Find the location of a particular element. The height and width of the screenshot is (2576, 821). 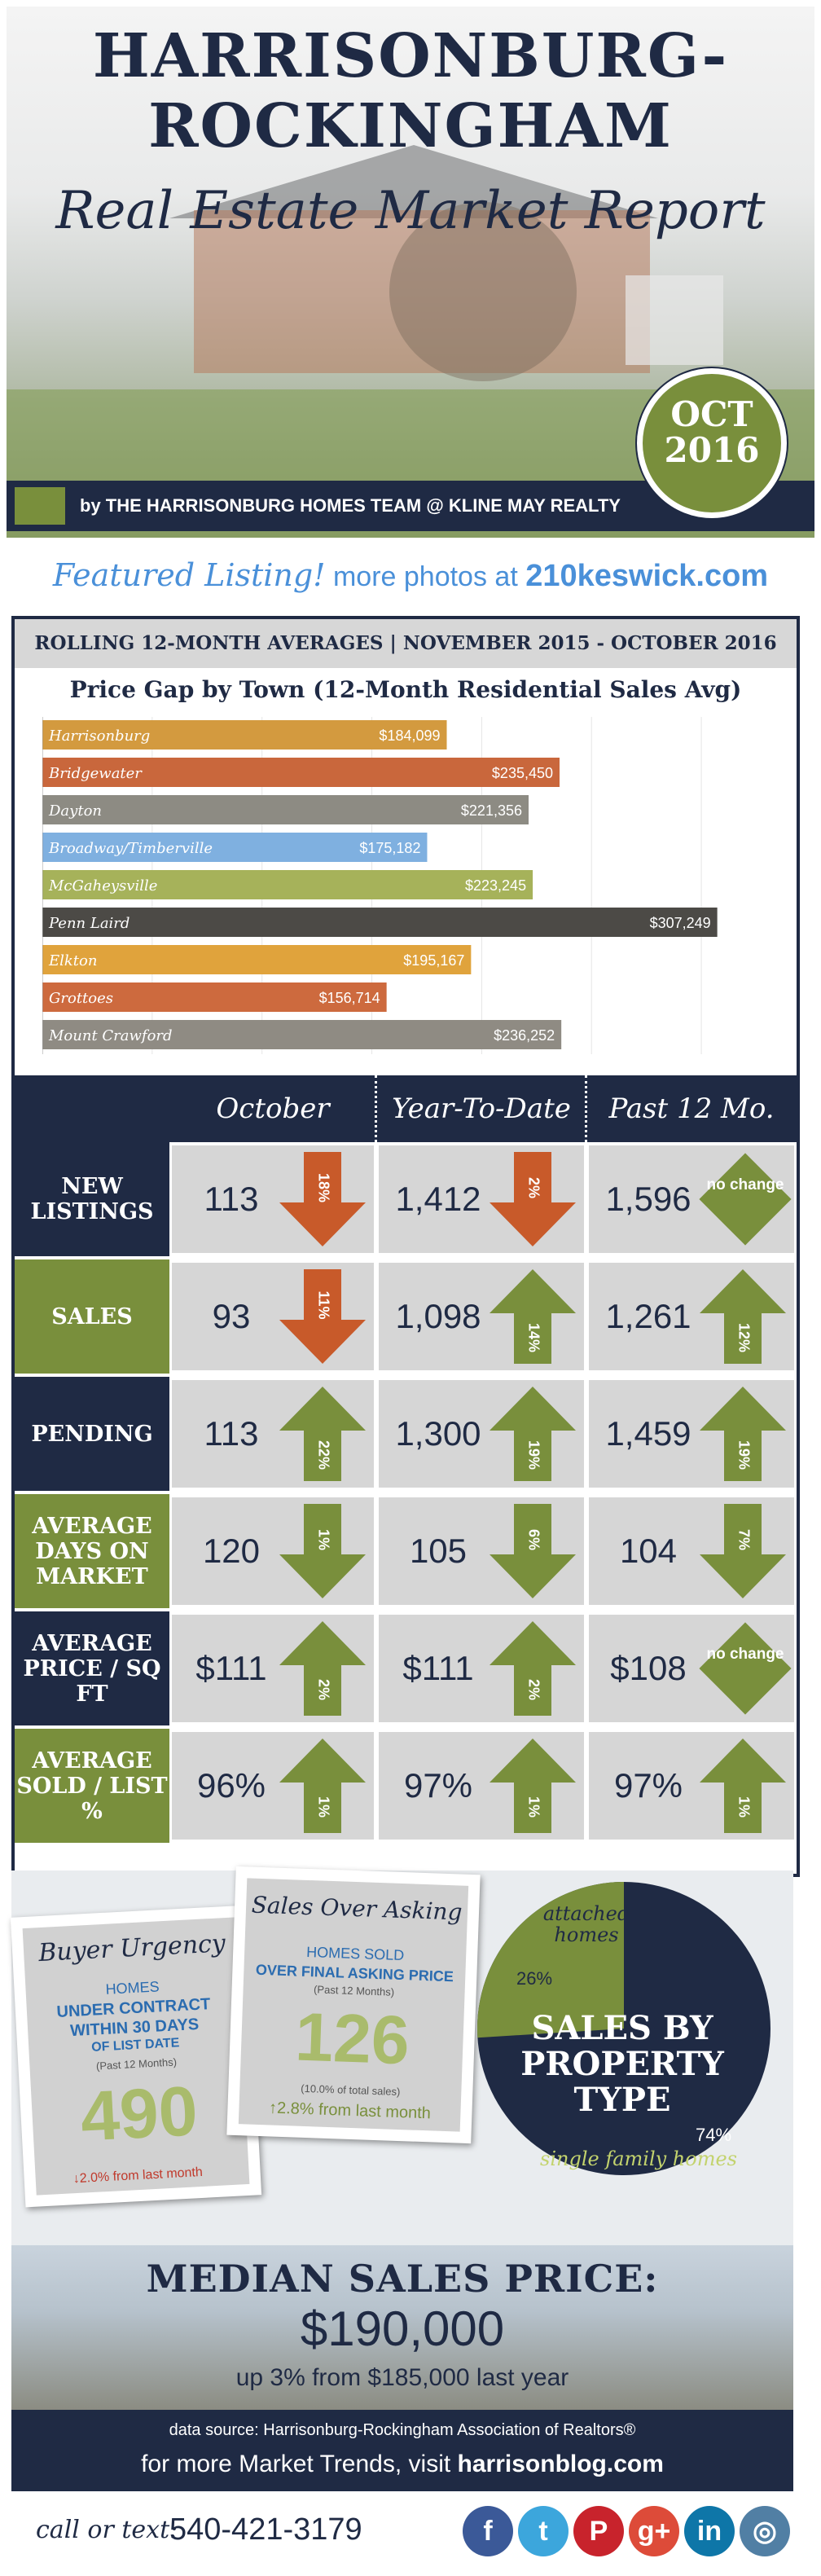

arrow-down-icon: 1% is located at coordinates (322, 1551).